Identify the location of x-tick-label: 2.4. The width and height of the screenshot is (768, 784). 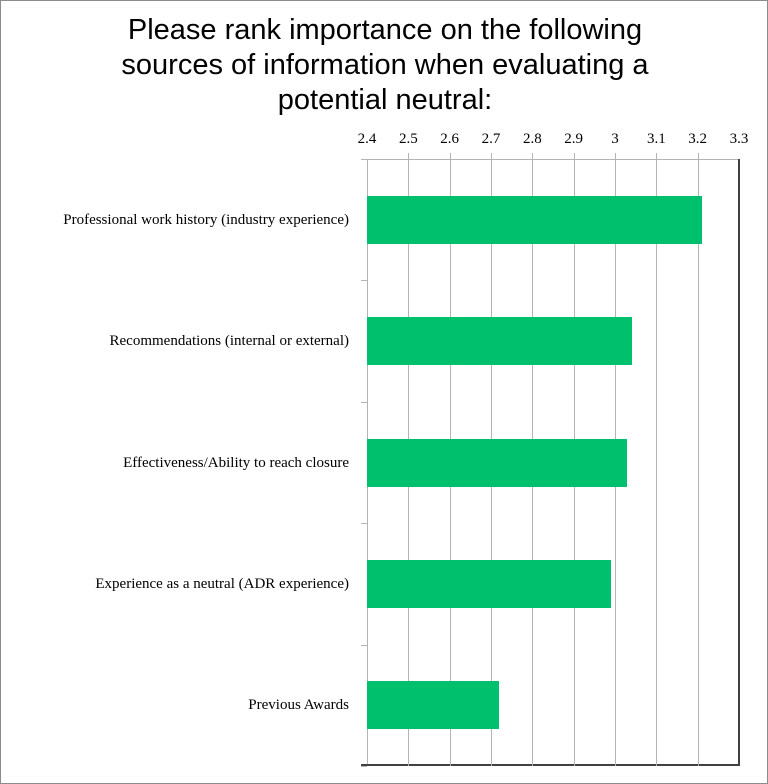
(367, 139).